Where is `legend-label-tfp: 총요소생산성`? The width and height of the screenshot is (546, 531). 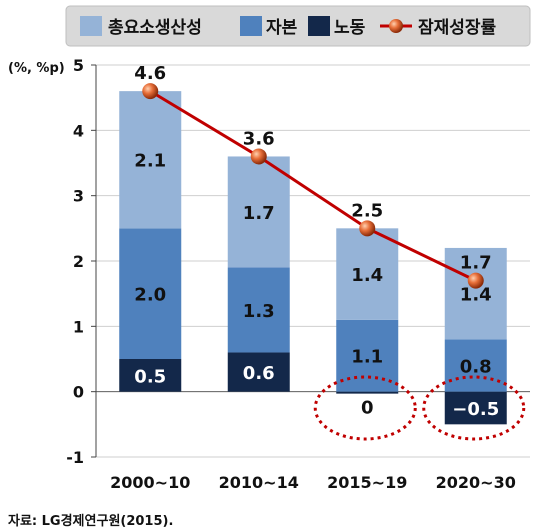 legend-label-tfp: 총요소생산성 is located at coordinates (155, 28).